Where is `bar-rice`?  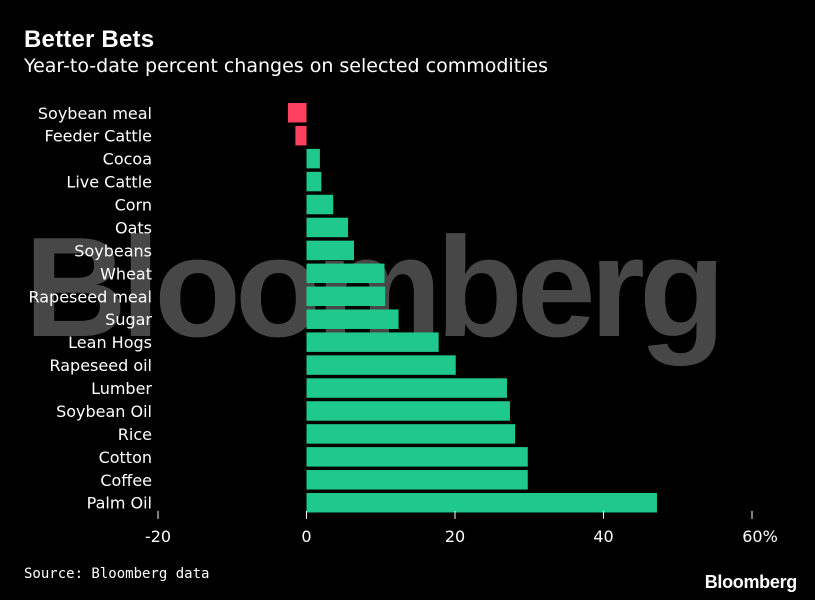 bar-rice is located at coordinates (411, 434).